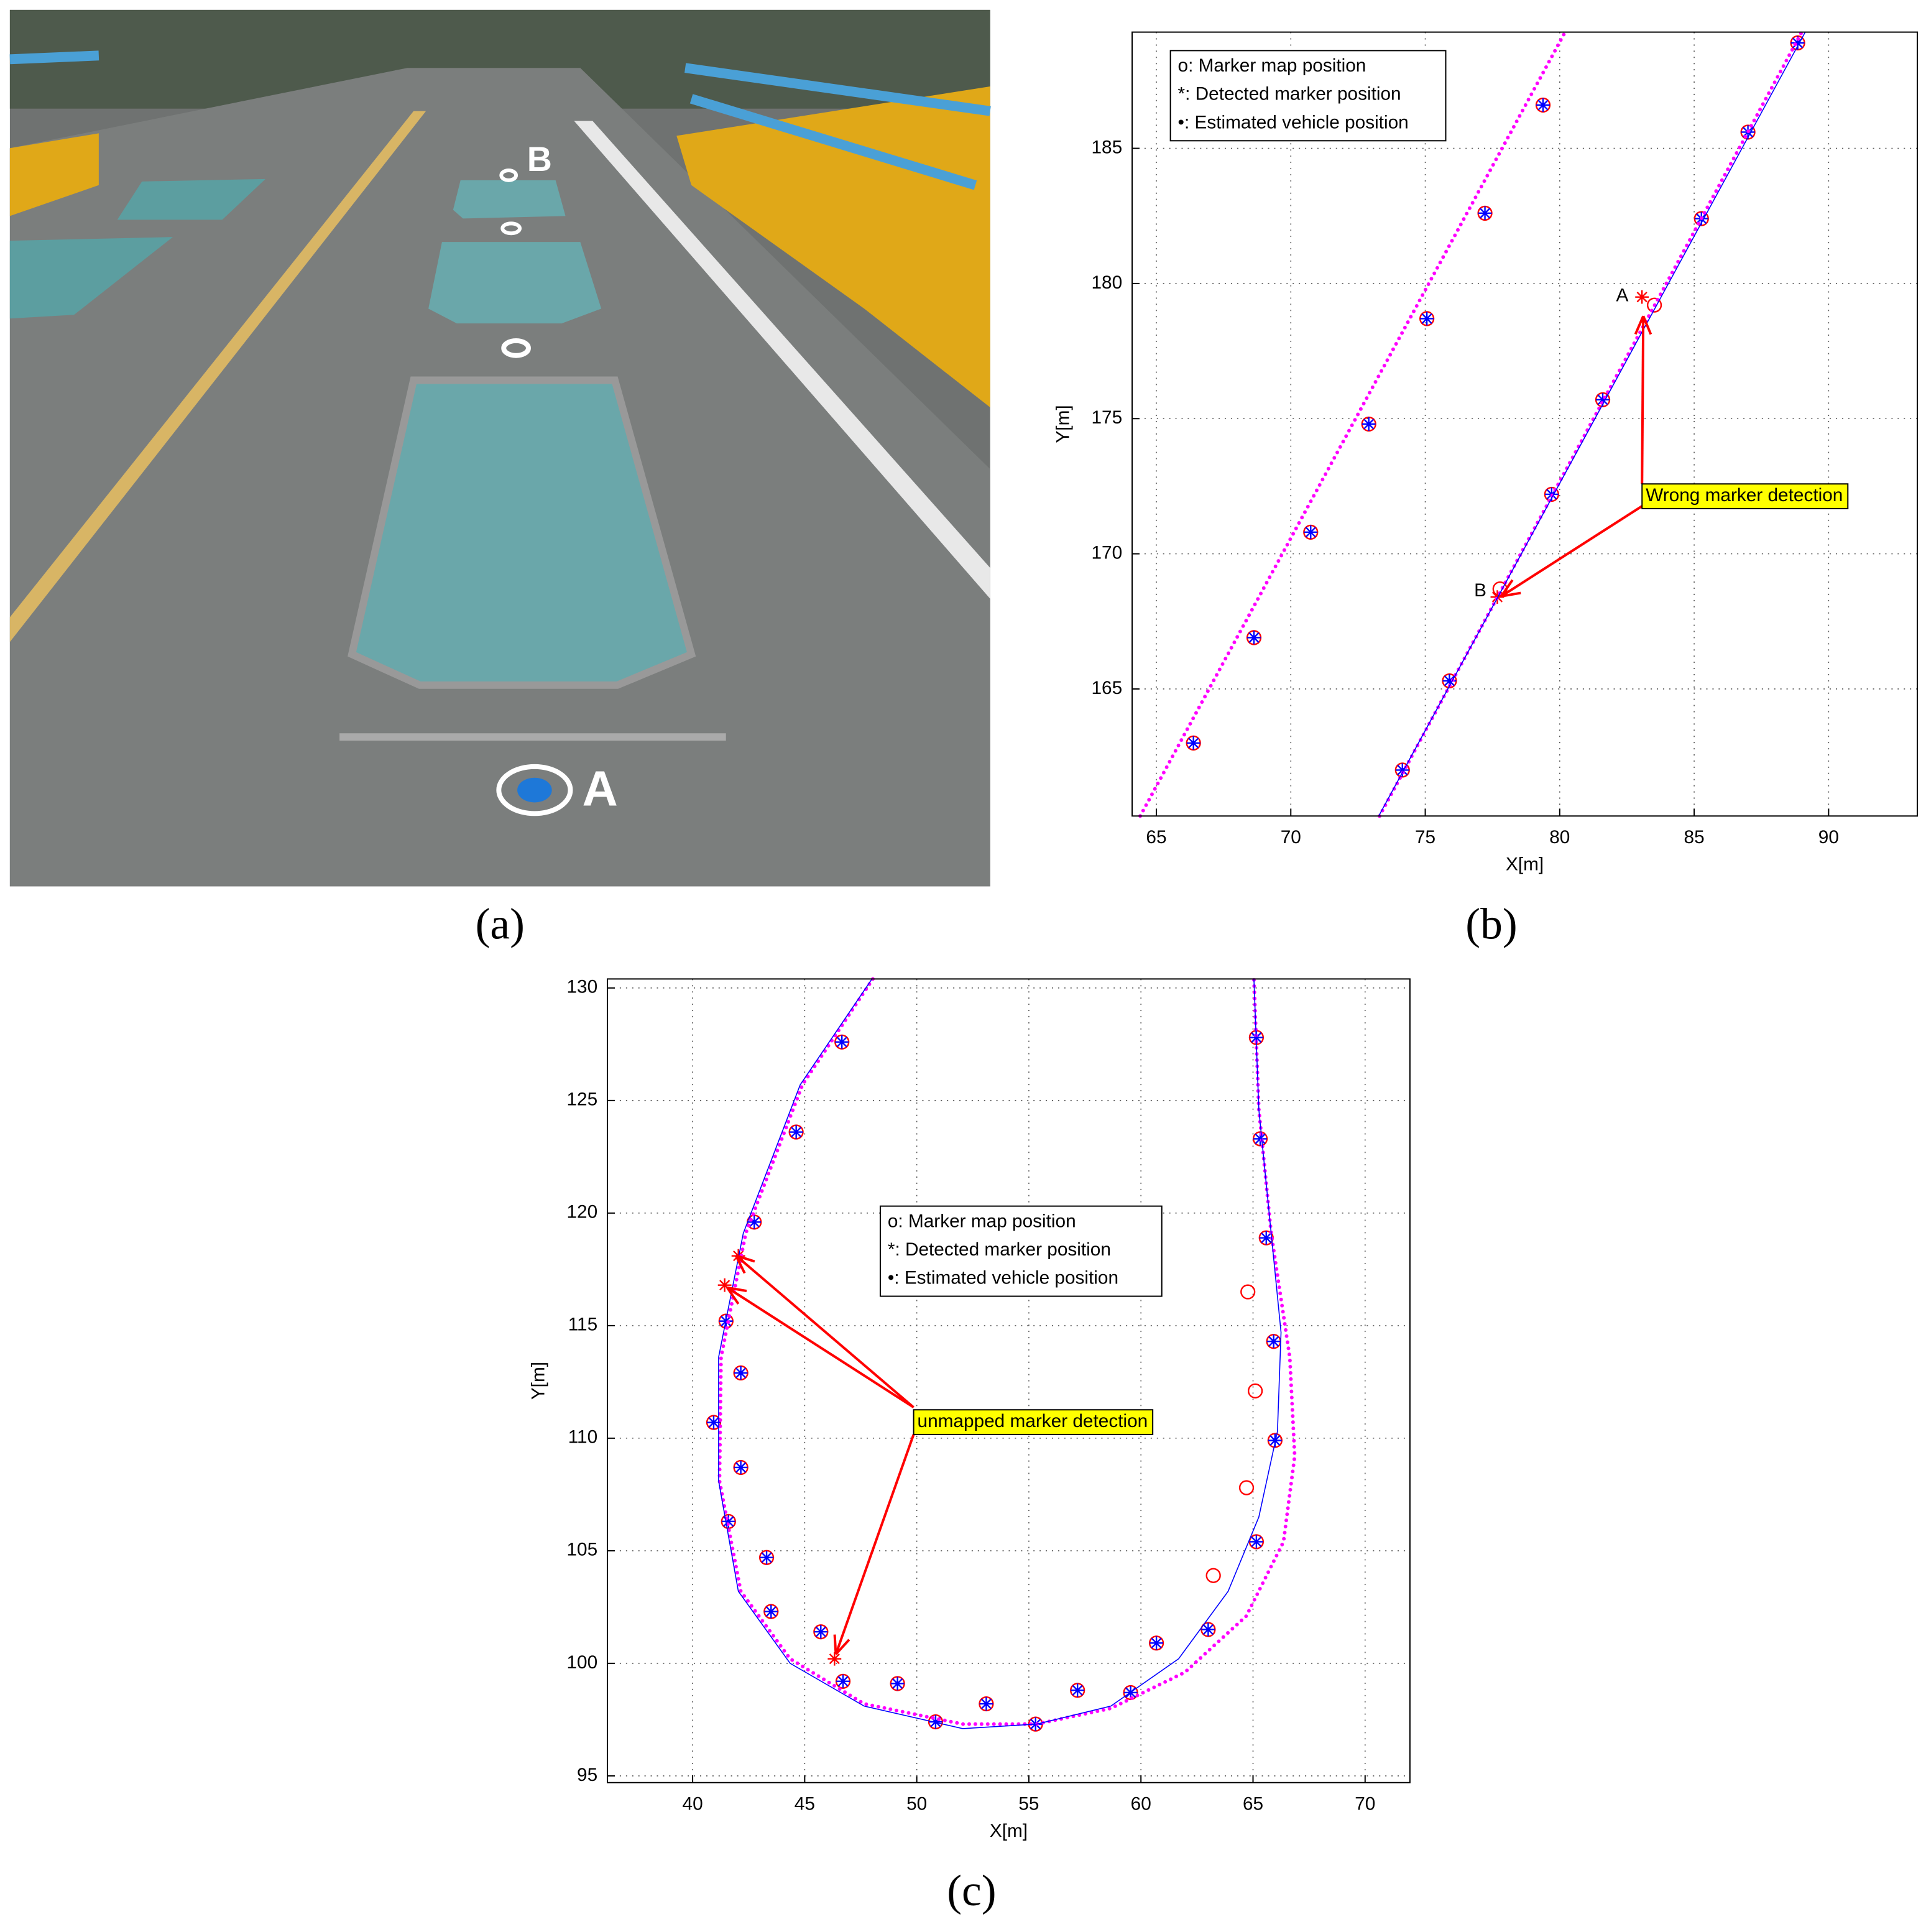 This screenshot has width=1926, height=1932. I want to click on photo-label: A, so click(599, 788).